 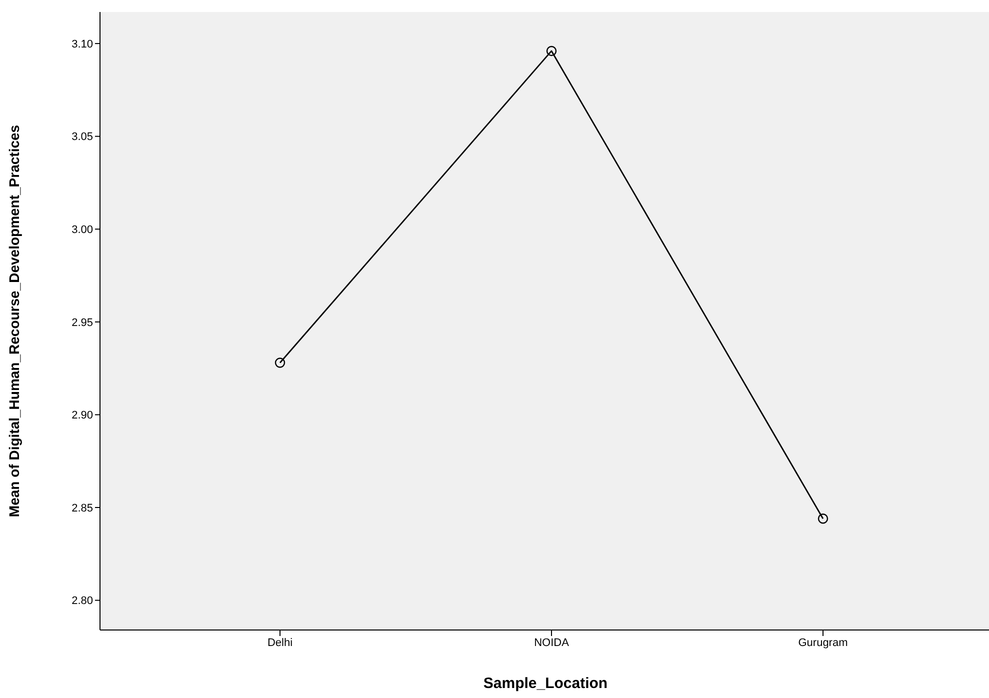 What do you see at coordinates (280, 642) in the screenshot?
I see `x-tick-label: Delhi` at bounding box center [280, 642].